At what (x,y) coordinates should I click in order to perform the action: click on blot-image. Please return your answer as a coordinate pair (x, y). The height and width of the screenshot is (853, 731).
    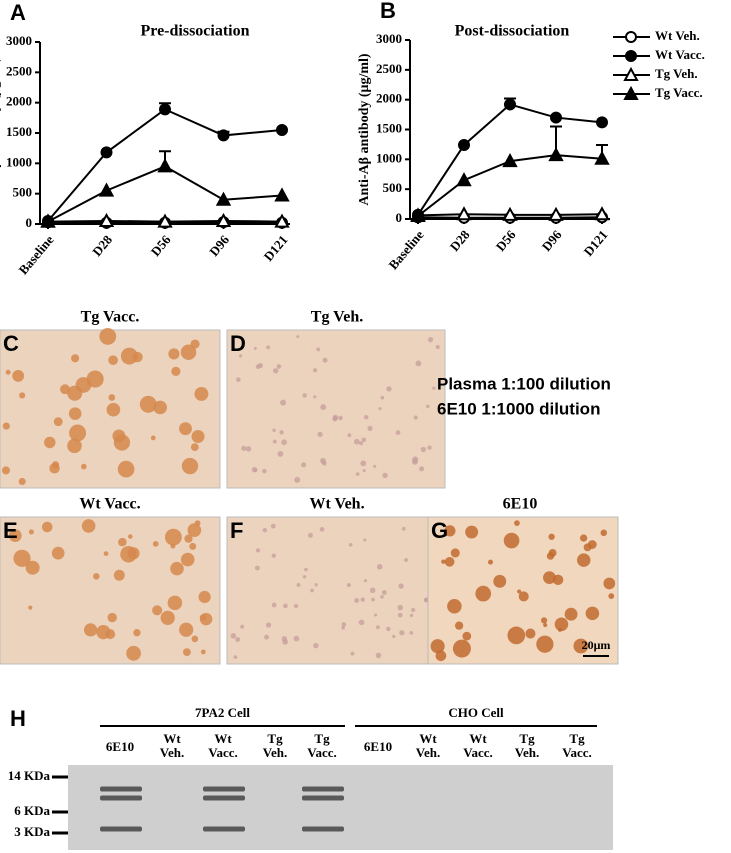
    Looking at the image, I should click on (340, 807).